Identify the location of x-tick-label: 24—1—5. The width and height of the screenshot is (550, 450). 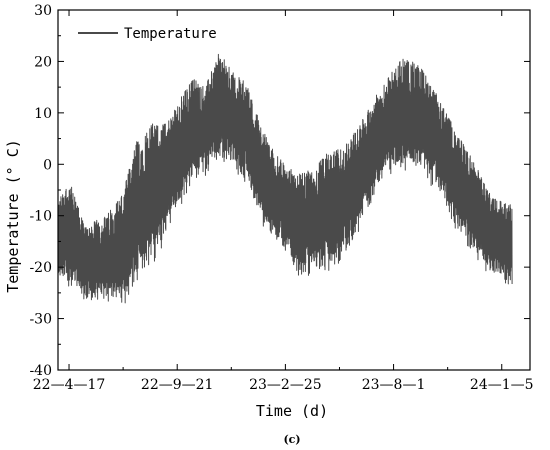
(502, 385).